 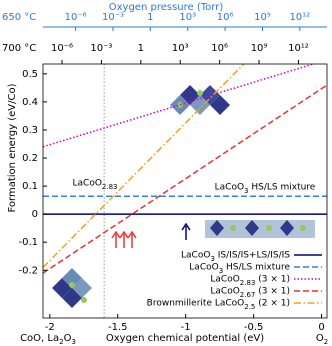 I want to click on temperature-label: 650 °C, so click(x=19, y=17).